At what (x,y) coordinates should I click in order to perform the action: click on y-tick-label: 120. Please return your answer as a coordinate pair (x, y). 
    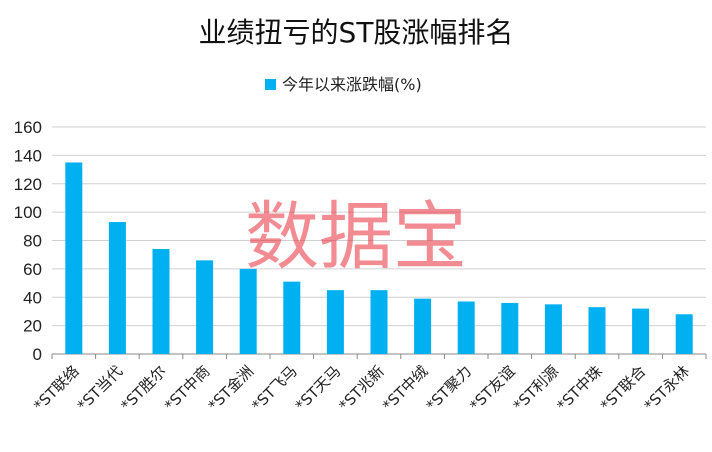
    Looking at the image, I should click on (28, 184).